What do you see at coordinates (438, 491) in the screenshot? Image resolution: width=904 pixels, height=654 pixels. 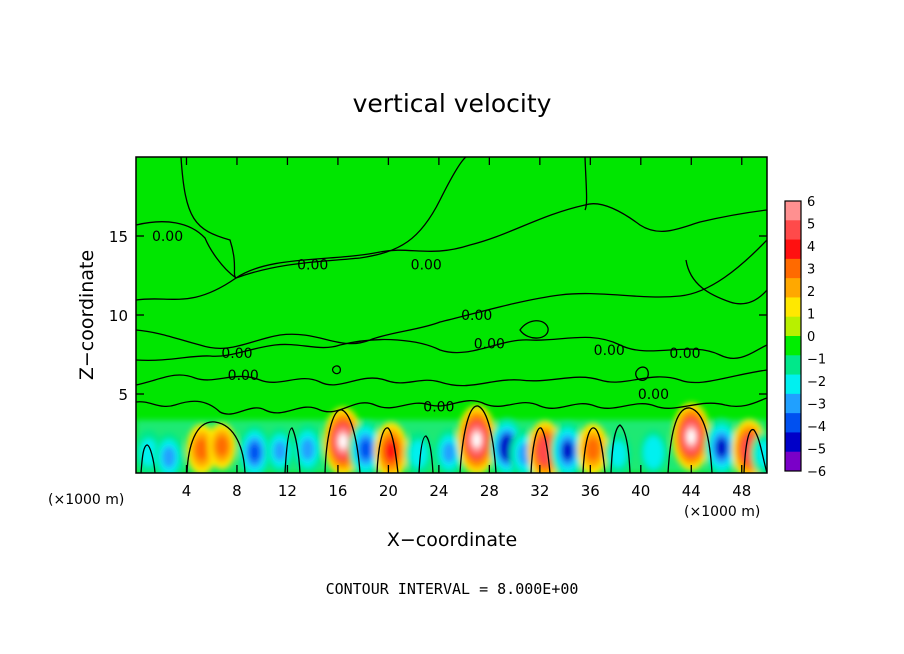 I see `x-tick-label: 24` at bounding box center [438, 491].